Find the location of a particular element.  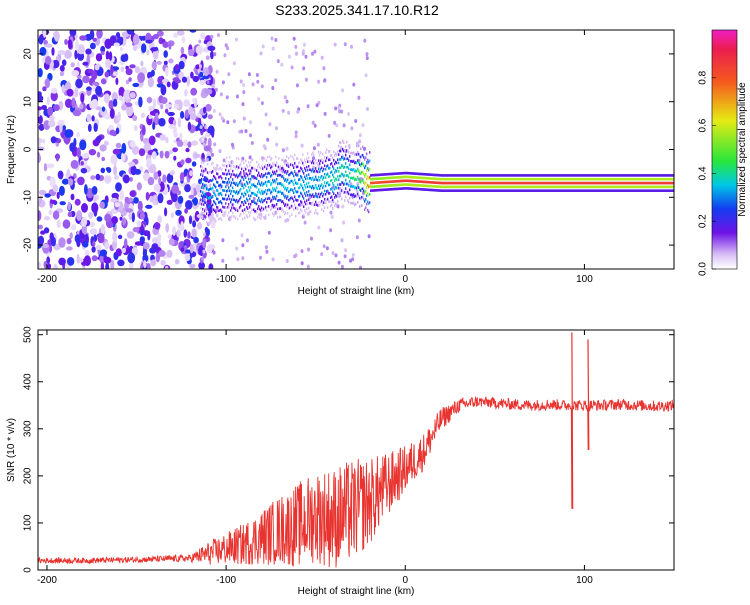

colorbar-label: Normalized spectral amplitude is located at coordinates (742, 149).